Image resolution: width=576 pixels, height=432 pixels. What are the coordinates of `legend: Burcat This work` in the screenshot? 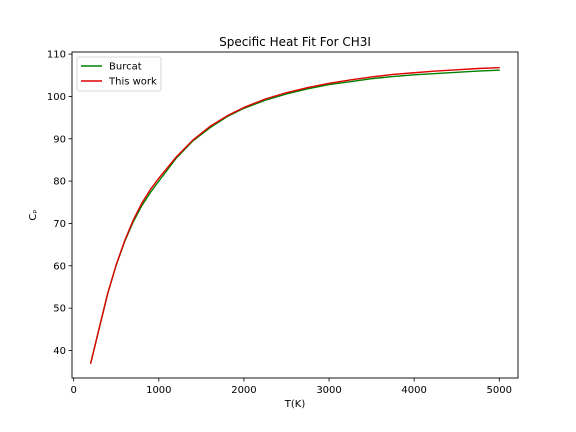 It's located at (119, 74).